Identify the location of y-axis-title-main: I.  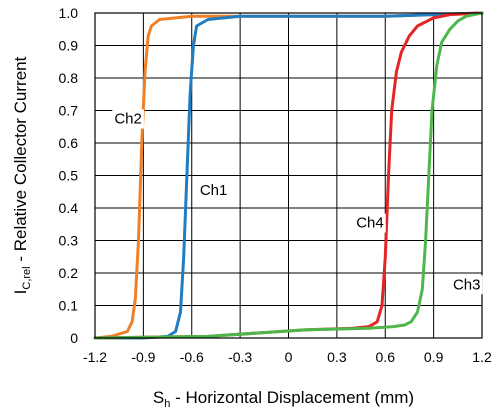
(20, 292).